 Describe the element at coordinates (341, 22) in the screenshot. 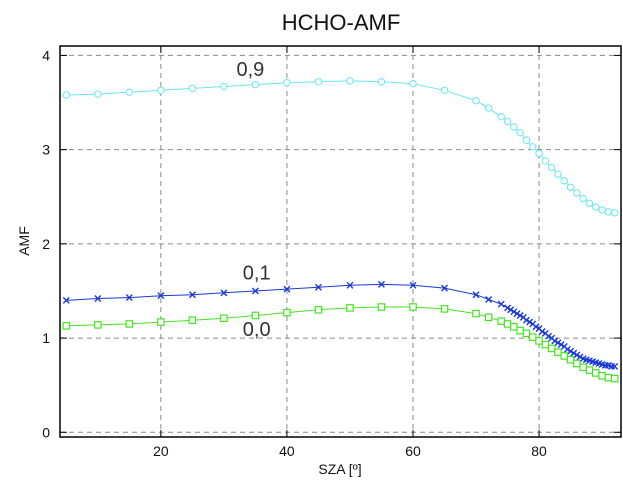

I see `chart-title: HCHO-AMF` at that location.